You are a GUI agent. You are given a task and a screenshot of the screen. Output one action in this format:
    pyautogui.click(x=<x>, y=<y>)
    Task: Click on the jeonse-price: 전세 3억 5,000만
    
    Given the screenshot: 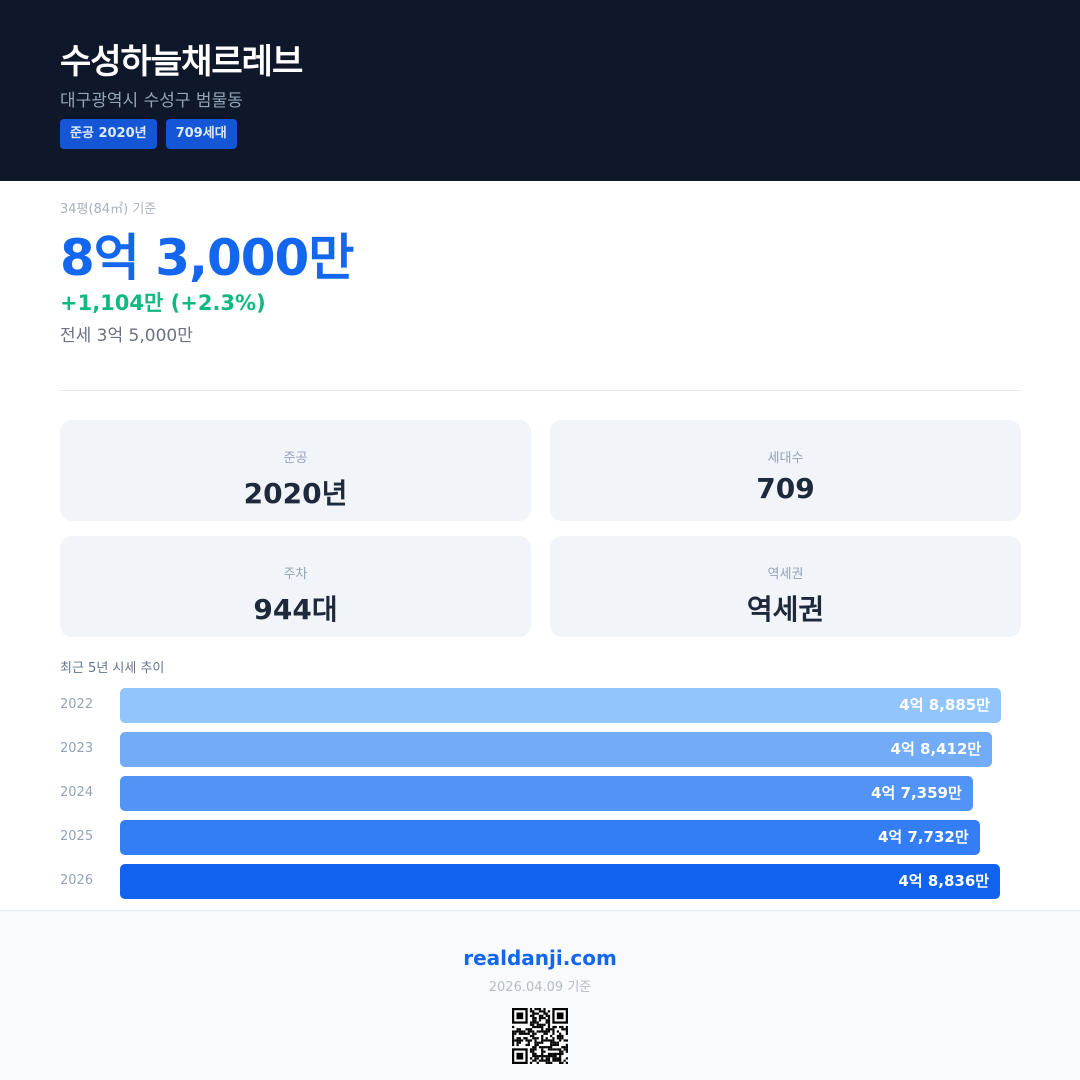 What is the action you would take?
    pyautogui.click(x=126, y=336)
    